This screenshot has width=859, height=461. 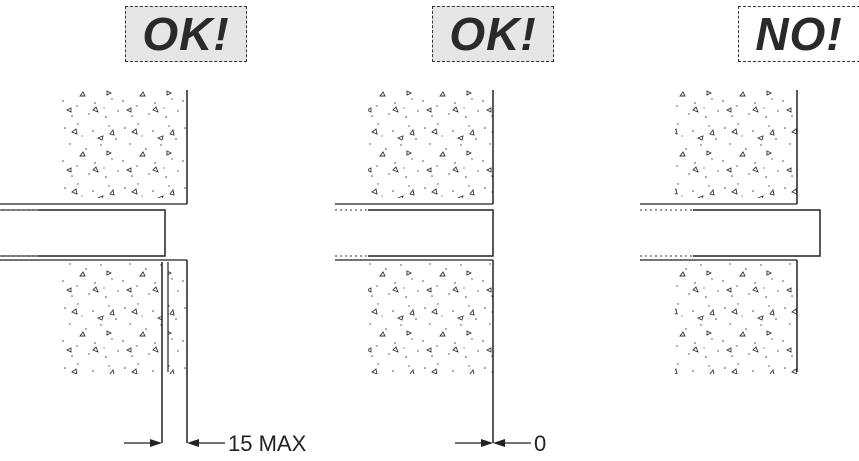 I want to click on ok-label-box-2: OK!, so click(x=493, y=34).